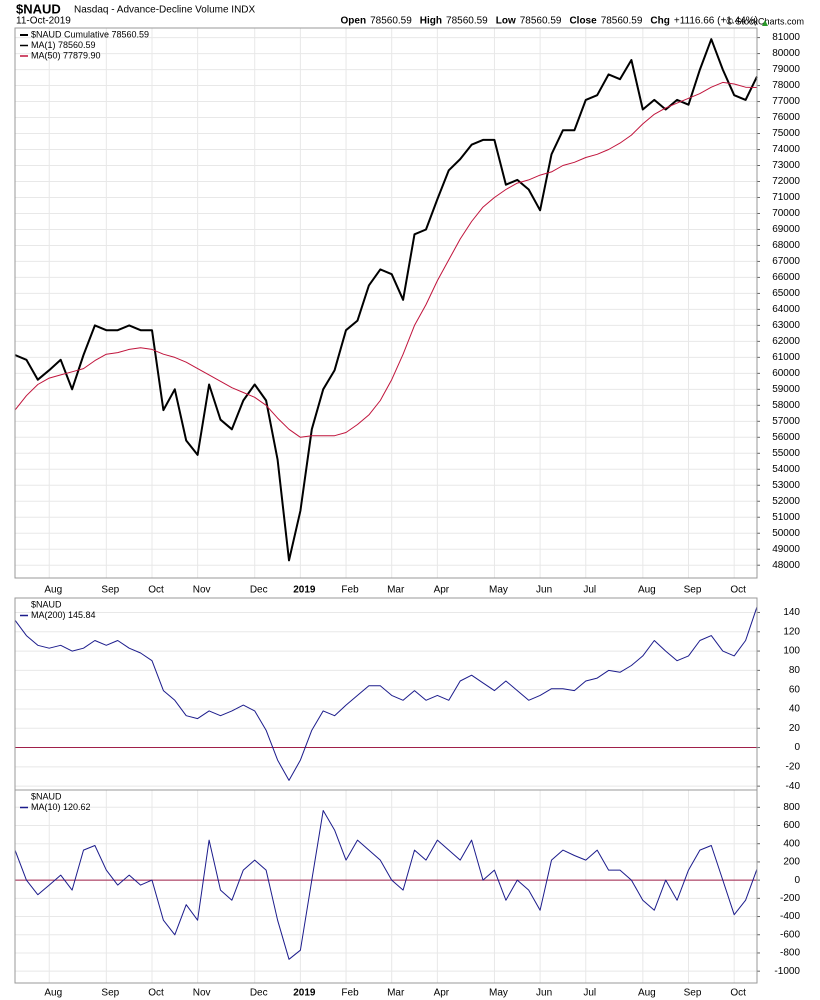  Describe the element at coordinates (659, 21) in the screenshot. I see `quote-label: Chg` at that location.